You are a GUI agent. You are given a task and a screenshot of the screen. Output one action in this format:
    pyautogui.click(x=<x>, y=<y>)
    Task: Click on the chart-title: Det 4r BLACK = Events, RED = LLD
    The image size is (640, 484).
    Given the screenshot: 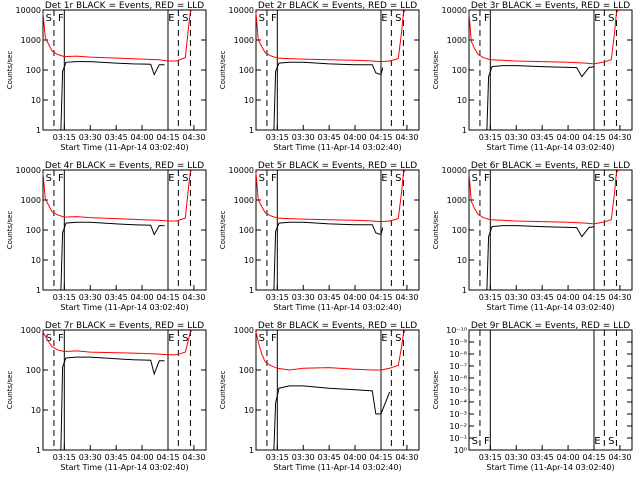 What is the action you would take?
    pyautogui.click(x=124, y=166)
    